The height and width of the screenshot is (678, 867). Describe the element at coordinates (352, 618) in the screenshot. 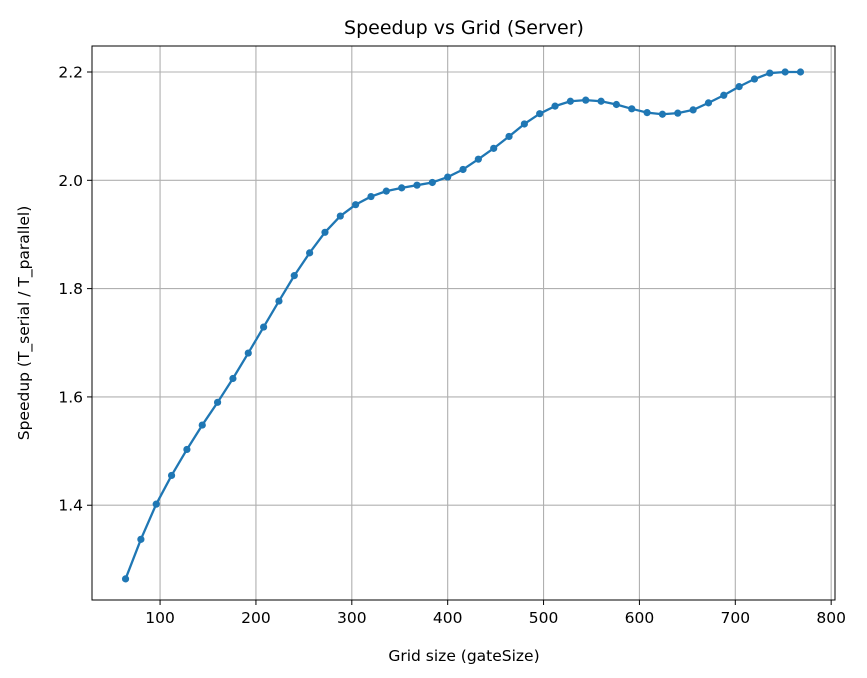

I see `x-tick-label: 300` at that location.